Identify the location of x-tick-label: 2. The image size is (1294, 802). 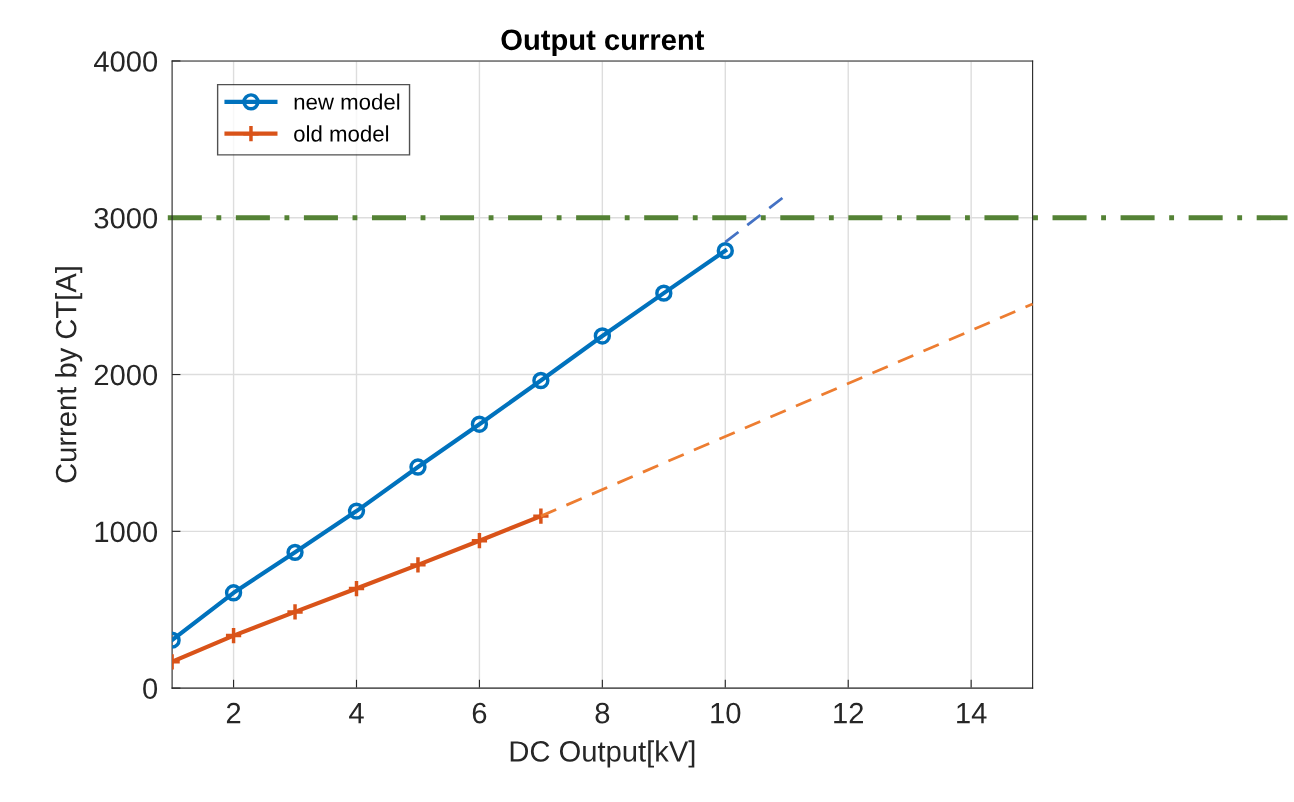
(233, 713).